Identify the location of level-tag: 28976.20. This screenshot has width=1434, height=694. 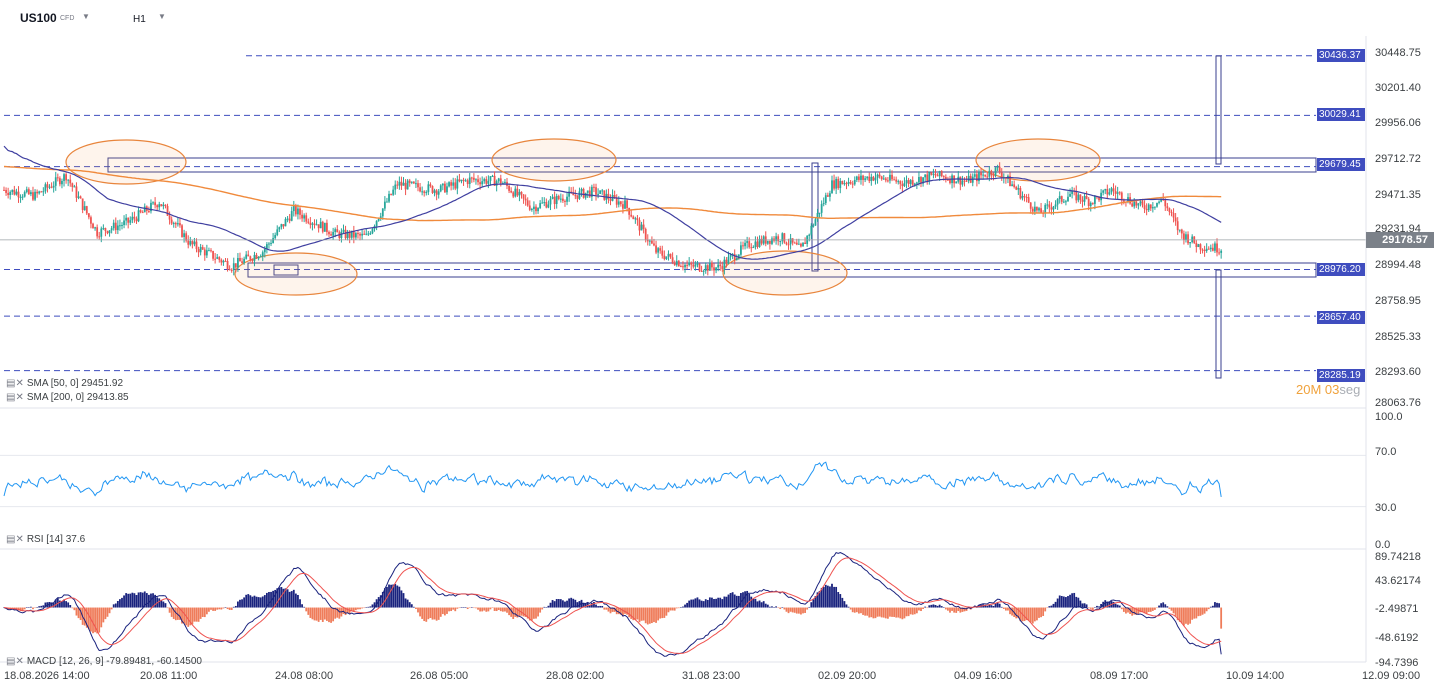
(1341, 269).